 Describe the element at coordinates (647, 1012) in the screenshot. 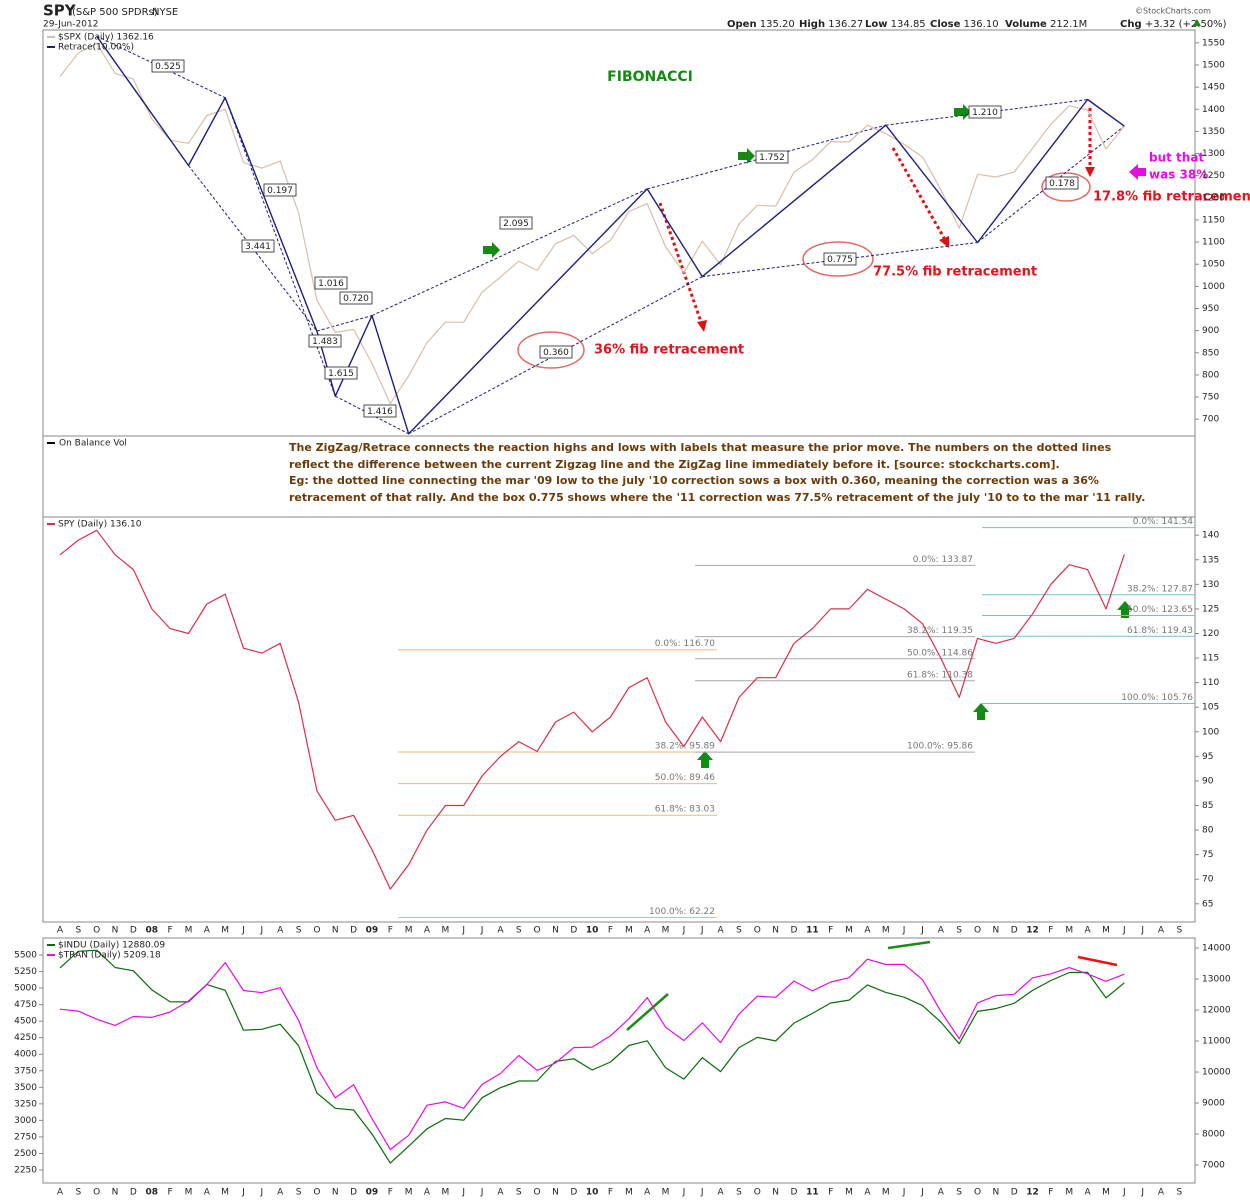

I see `trend-line` at that location.